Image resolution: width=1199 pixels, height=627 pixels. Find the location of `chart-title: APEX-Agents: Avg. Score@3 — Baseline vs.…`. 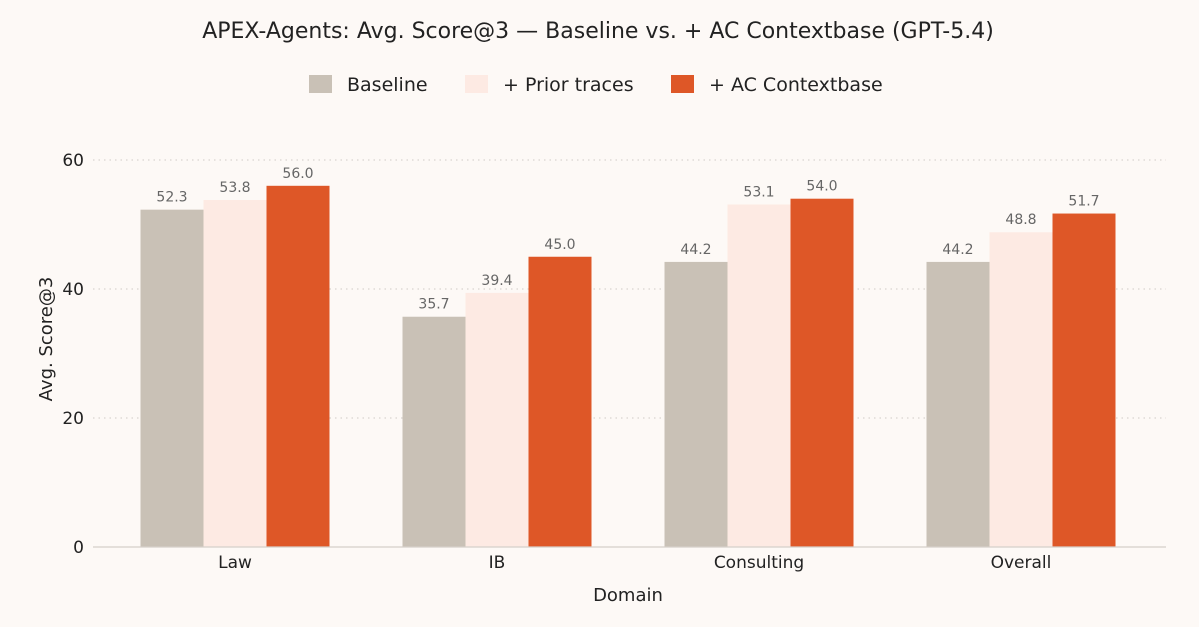

chart-title: APEX-Agents: Avg. Score@3 — Baseline vs.… is located at coordinates (598, 31).